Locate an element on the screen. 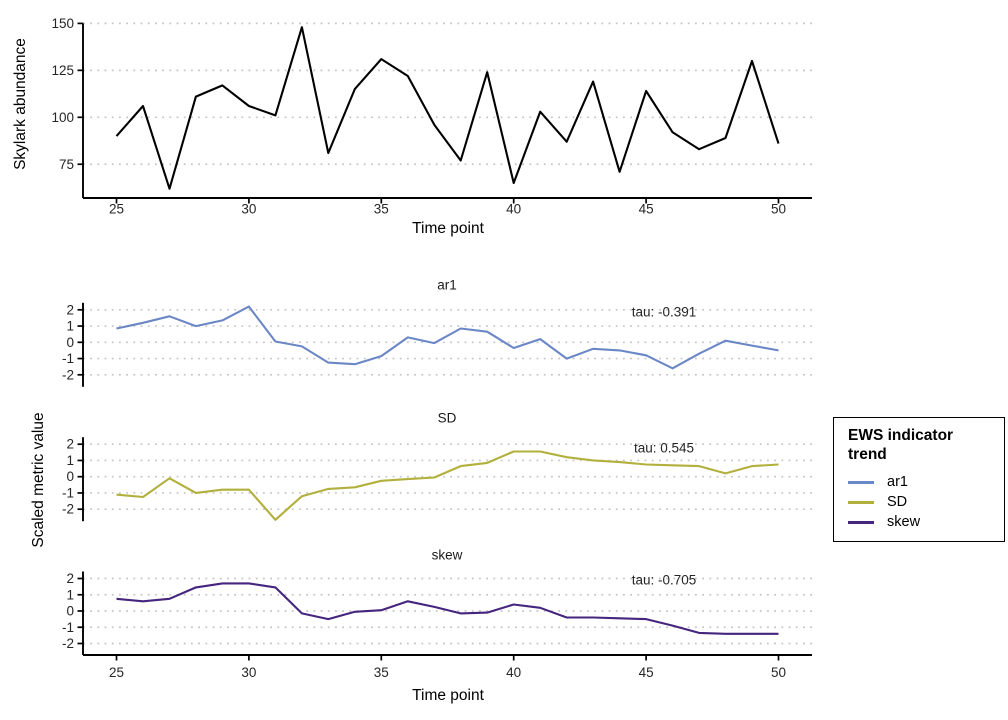 The image size is (1008, 720). top-y-tick-label: 75 is located at coordinates (66, 164).